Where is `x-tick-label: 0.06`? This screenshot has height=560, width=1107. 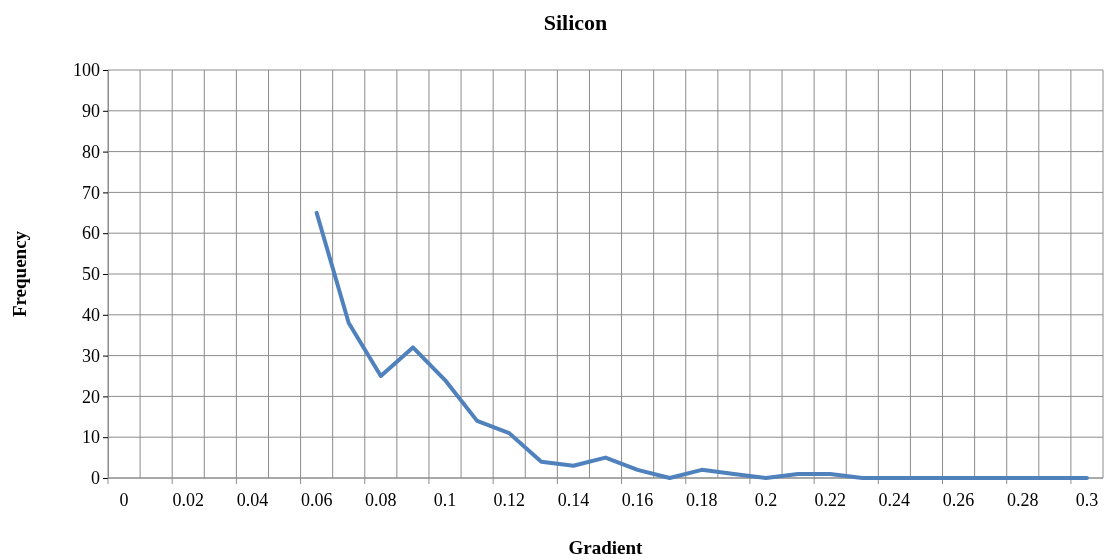
x-tick-label: 0.06 is located at coordinates (316, 500).